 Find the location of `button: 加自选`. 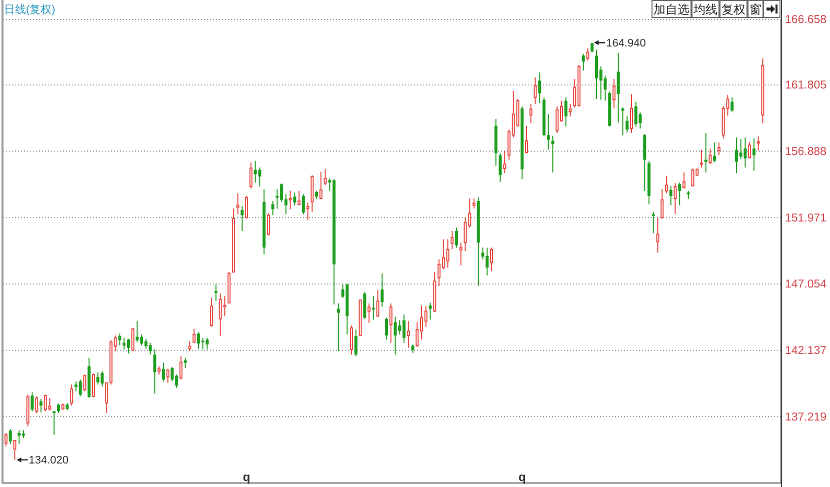

button: 加自选 is located at coordinates (672, 9).